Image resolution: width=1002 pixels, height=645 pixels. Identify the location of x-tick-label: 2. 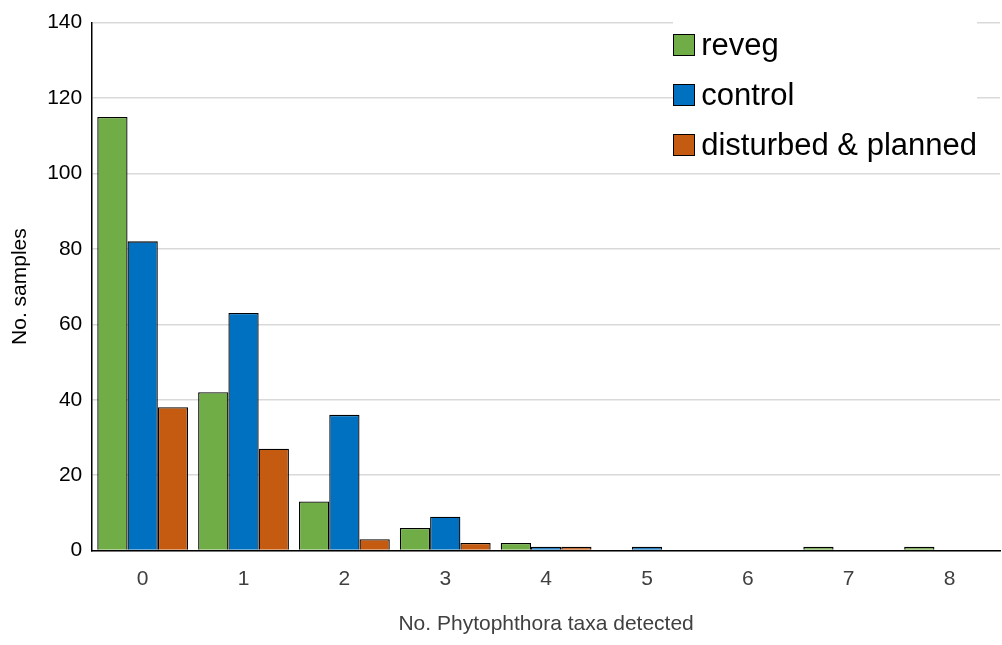
(344, 577).